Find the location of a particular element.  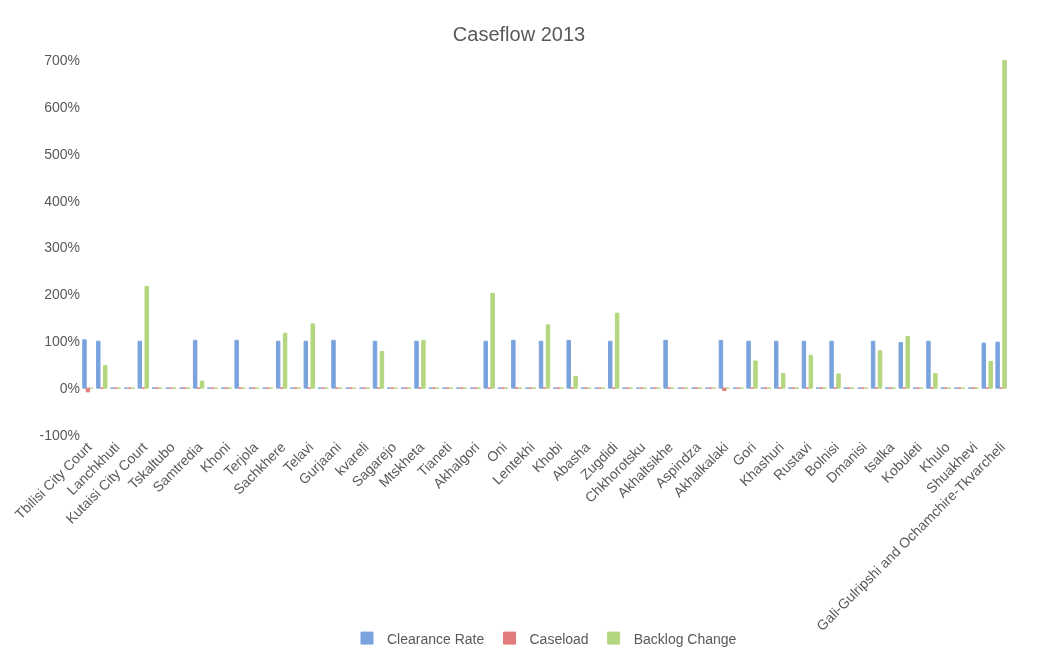

chart-title: Caseflow 2013 is located at coordinates (519, 33).